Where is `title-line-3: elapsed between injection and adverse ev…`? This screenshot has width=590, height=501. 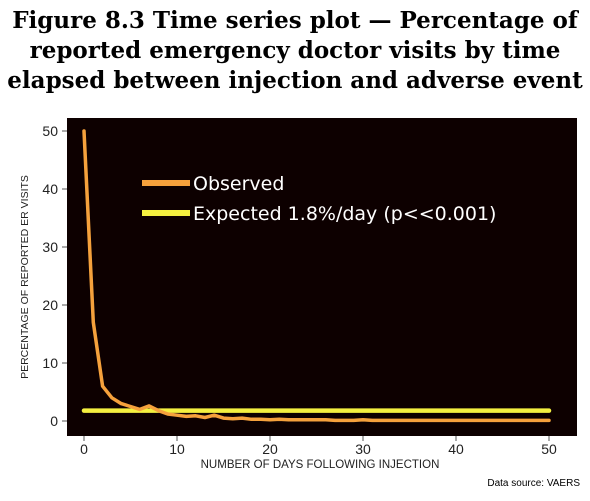
title-line-3: elapsed between injection and adverse ev… is located at coordinates (295, 80).